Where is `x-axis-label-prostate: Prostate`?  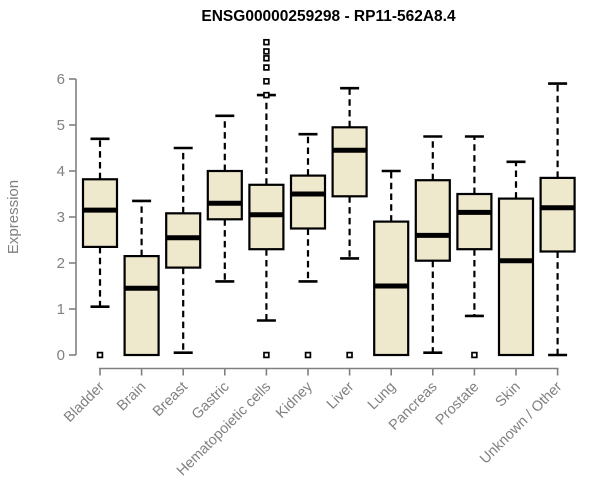
x-axis-label-prostate: Prostate is located at coordinates (457, 403).